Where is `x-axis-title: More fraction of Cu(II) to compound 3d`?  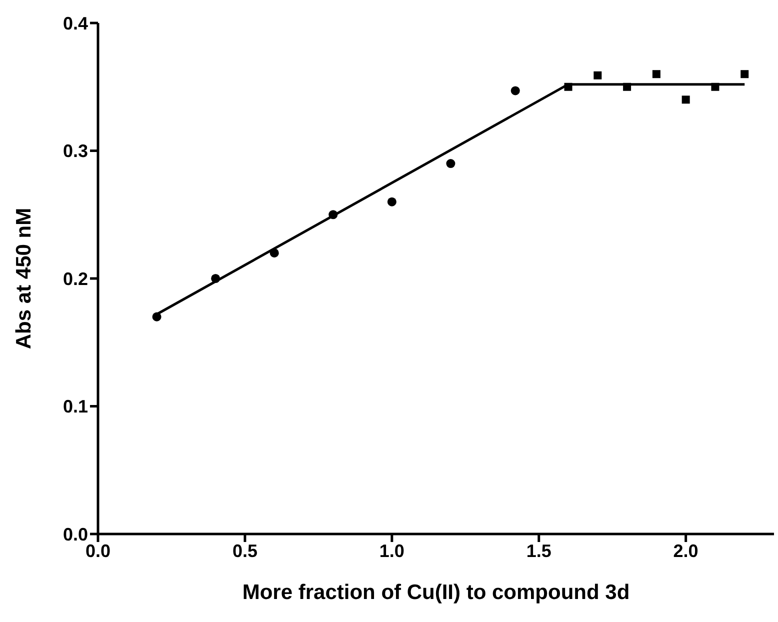 x-axis-title: More fraction of Cu(II) to compound 3d is located at coordinates (436, 592).